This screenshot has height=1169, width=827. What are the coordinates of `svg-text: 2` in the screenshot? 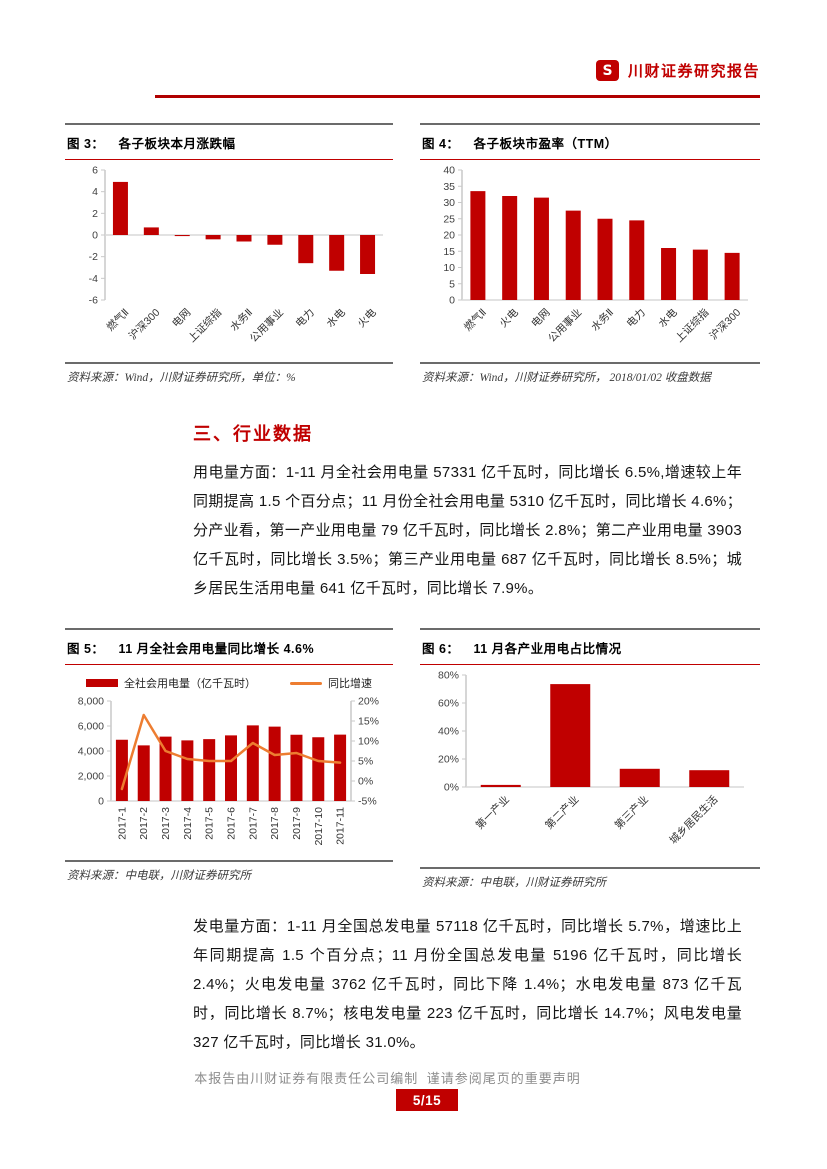 It's located at (95, 214).